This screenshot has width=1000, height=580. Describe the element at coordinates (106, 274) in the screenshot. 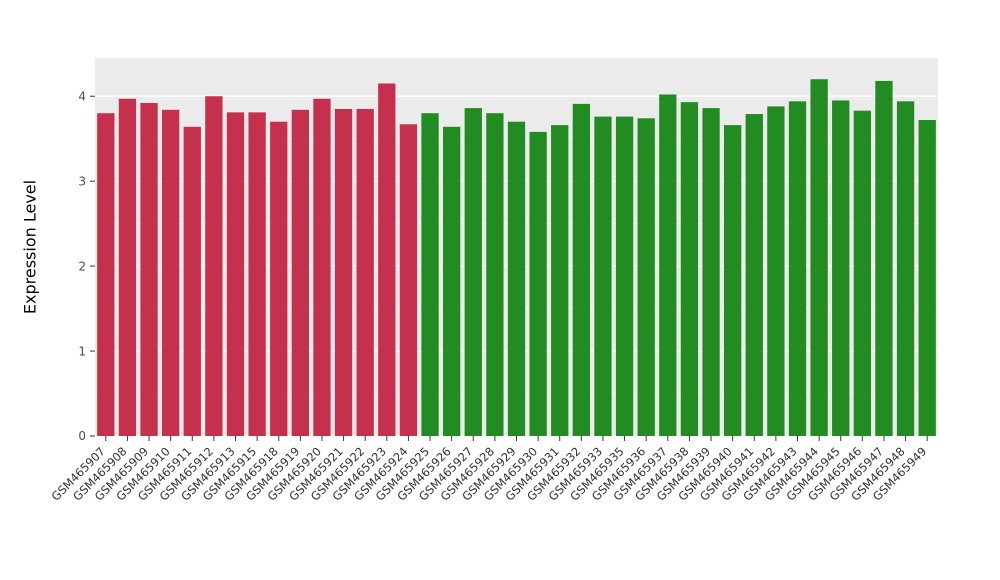

I see `bar-GSM465907` at that location.